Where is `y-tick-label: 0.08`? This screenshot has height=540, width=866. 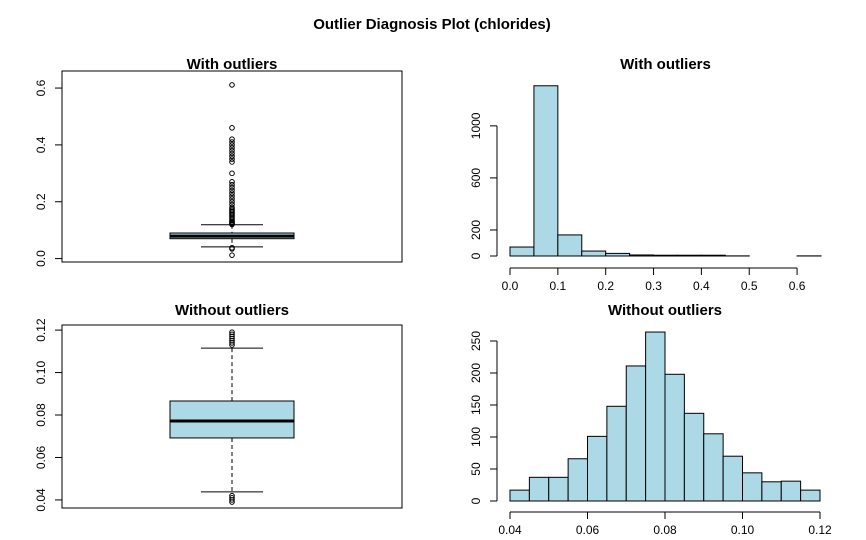
y-tick-label: 0.08 is located at coordinates (41, 415).